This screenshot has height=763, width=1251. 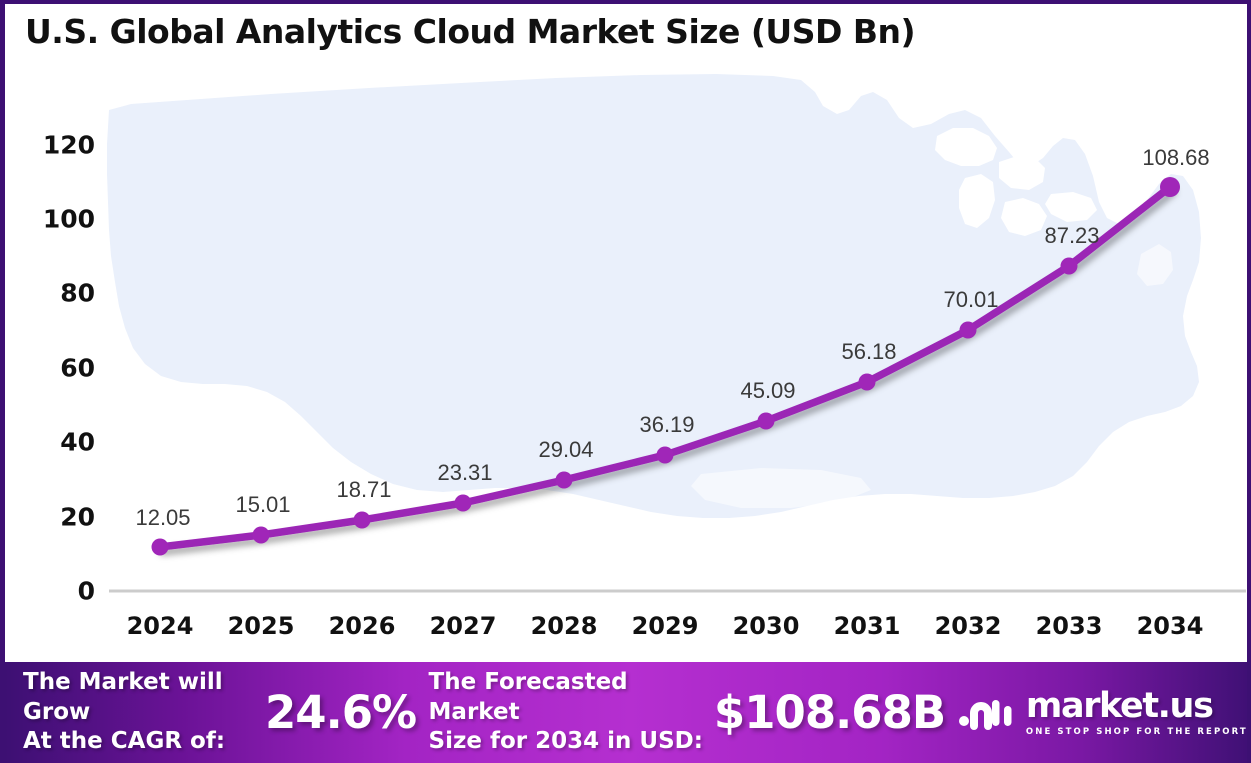 I want to click on x-tick-label: 2026, so click(x=362, y=626).